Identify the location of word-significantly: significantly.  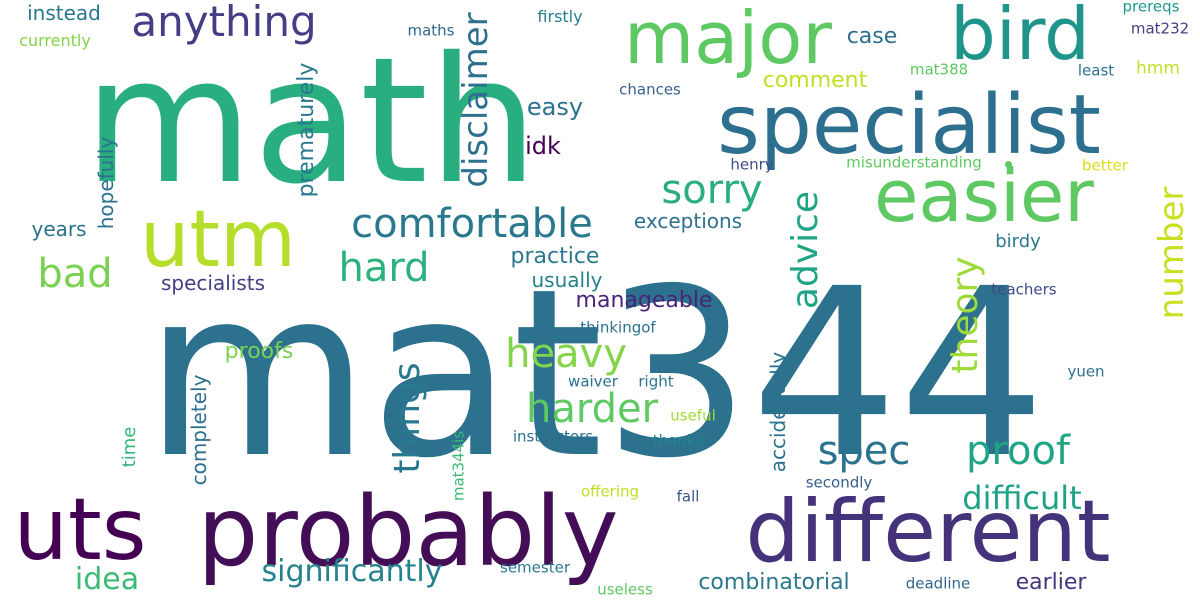
(352, 571).